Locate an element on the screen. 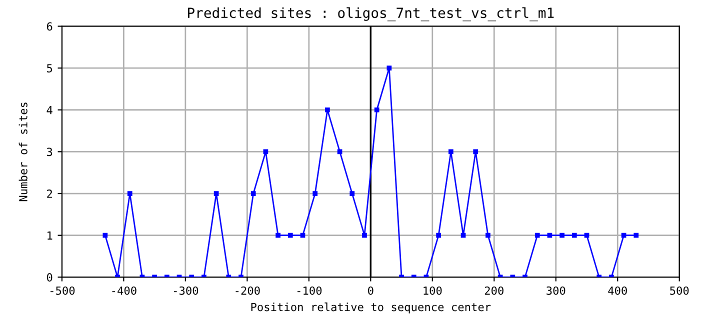 Image resolution: width=704 pixels, height=328 pixels. y-tick-label: 3 is located at coordinates (49, 152).